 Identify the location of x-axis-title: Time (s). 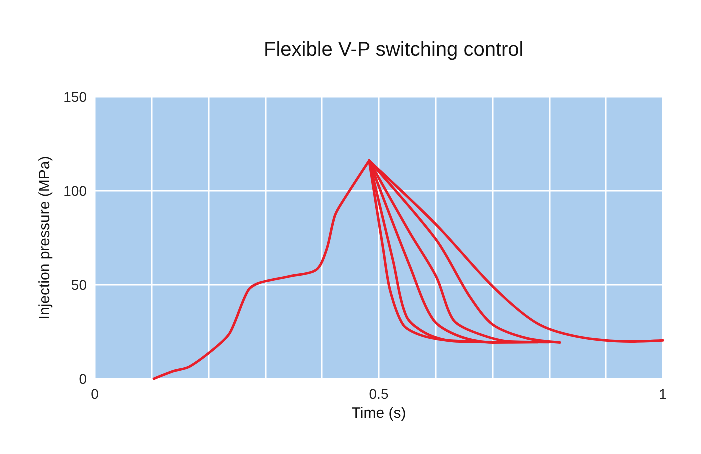
(379, 413).